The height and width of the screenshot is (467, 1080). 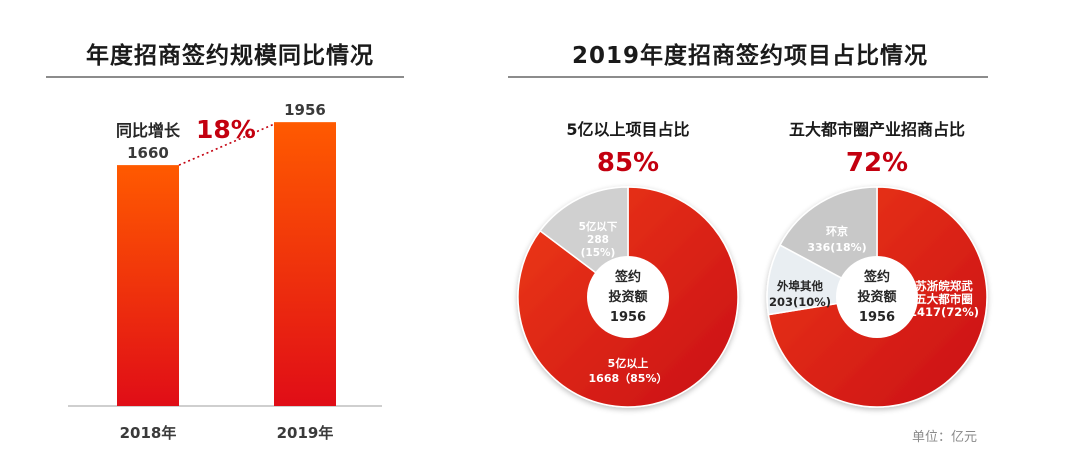 What do you see at coordinates (944, 299) in the screenshot?
I see `pie-slice-label: 五大都市圈` at bounding box center [944, 299].